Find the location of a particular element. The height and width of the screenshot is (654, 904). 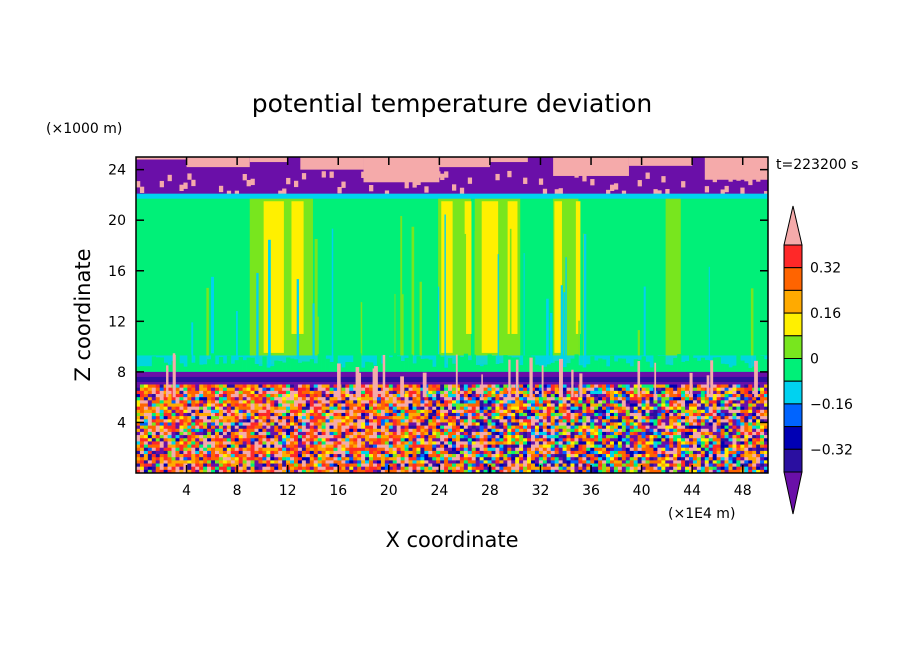

top-speck is located at coordinates (181, 188).